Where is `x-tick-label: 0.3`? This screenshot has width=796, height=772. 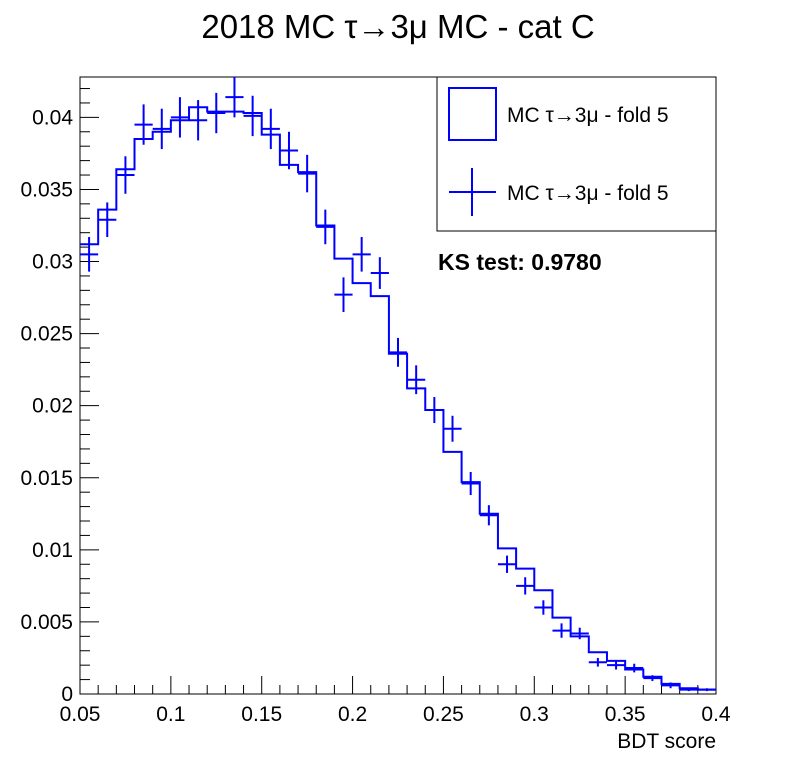
x-tick-label: 0.3 is located at coordinates (534, 714).